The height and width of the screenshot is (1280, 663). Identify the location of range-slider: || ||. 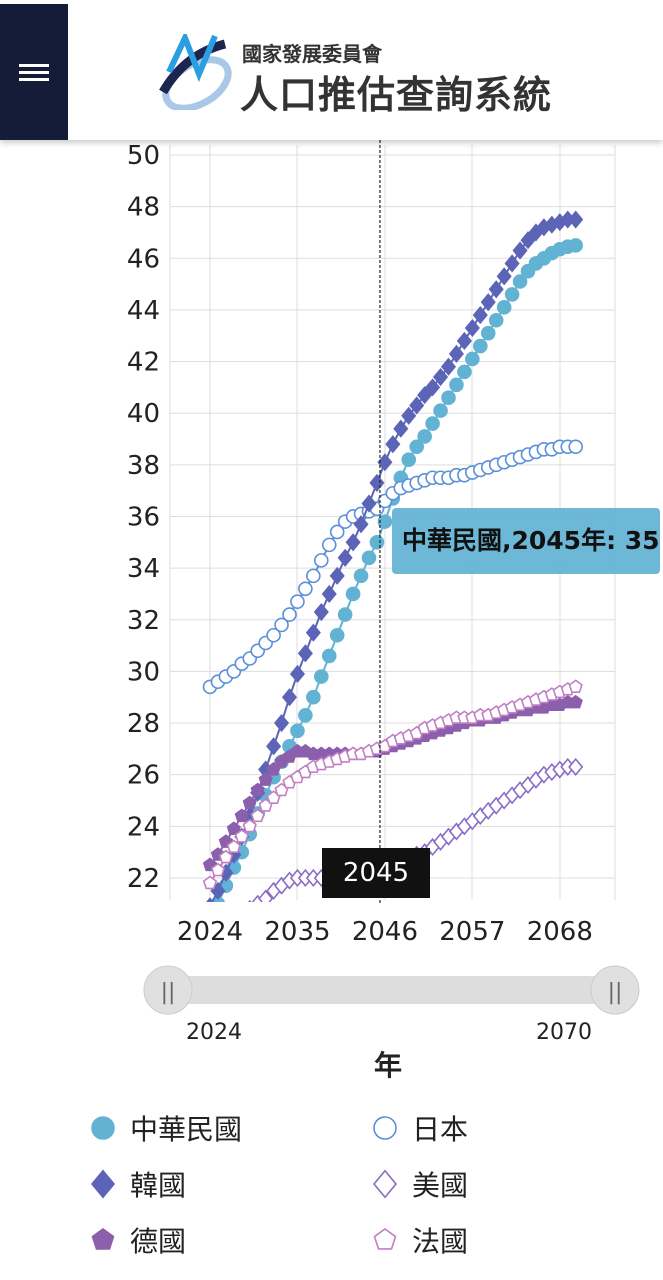
(391, 990).